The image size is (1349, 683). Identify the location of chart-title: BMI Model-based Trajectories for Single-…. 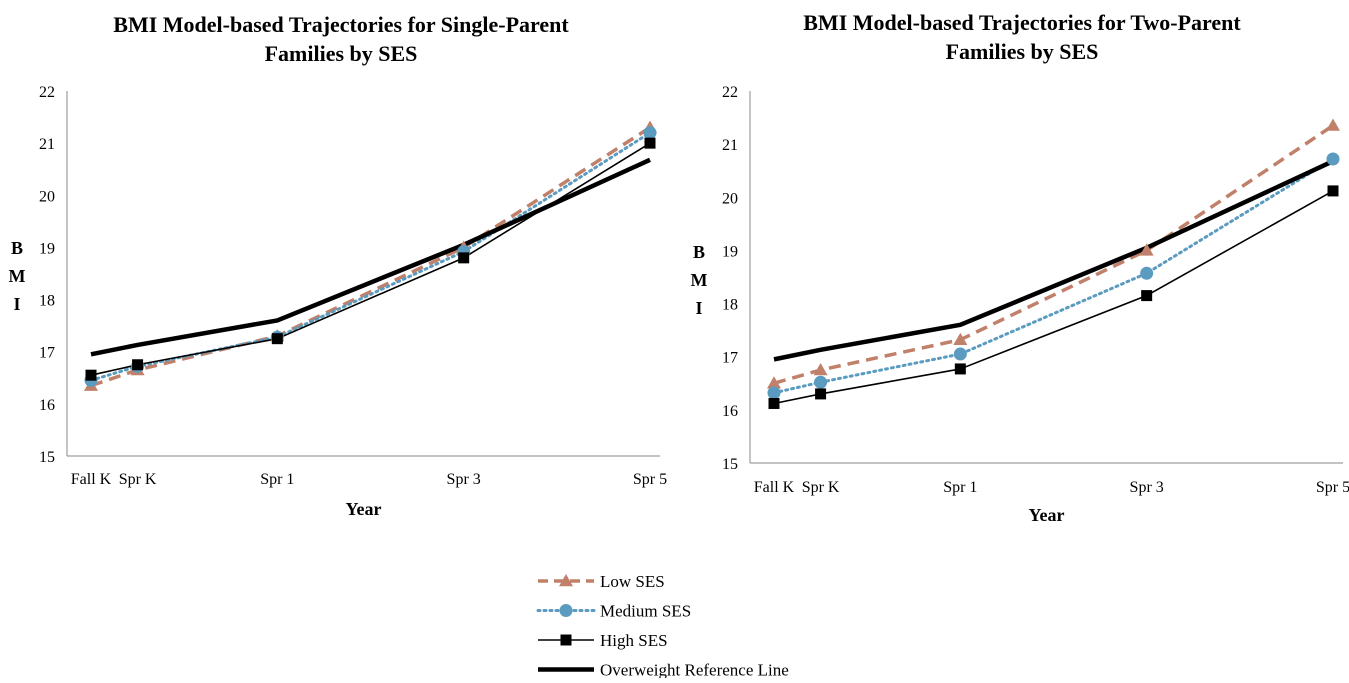
(341, 24).